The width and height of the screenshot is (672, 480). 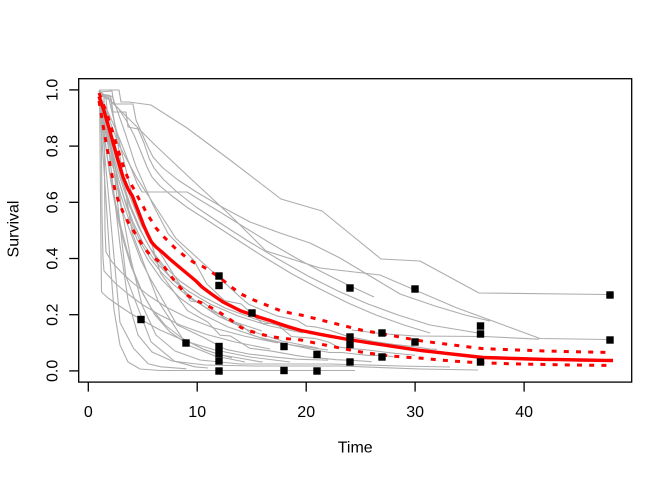 What do you see at coordinates (53, 258) in the screenshot?
I see `svg-text: 0.4` at bounding box center [53, 258].